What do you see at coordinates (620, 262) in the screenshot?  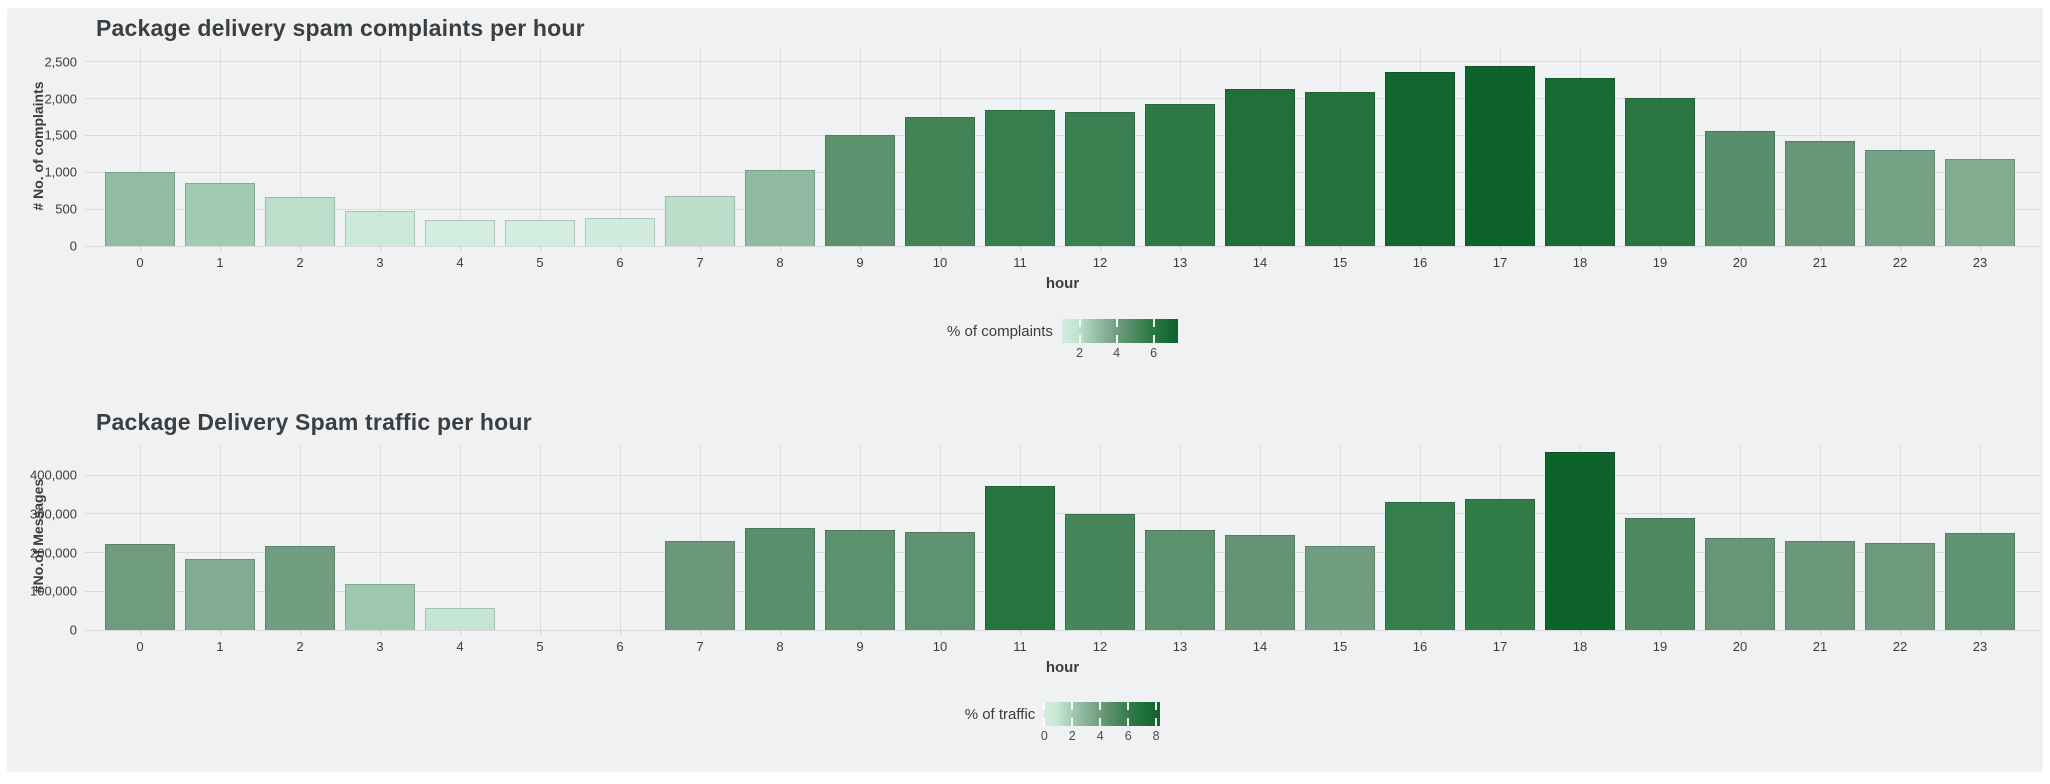 I see `x-tick-label: 6` at bounding box center [620, 262].